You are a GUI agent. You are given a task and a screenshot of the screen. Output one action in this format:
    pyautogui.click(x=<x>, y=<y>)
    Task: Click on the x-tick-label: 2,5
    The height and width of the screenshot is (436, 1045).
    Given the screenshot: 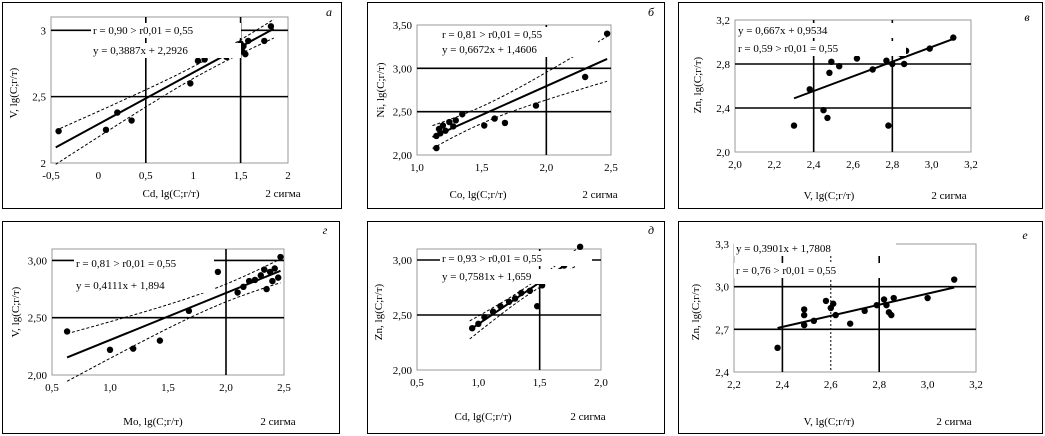 What is the action you would take?
    pyautogui.click(x=611, y=168)
    